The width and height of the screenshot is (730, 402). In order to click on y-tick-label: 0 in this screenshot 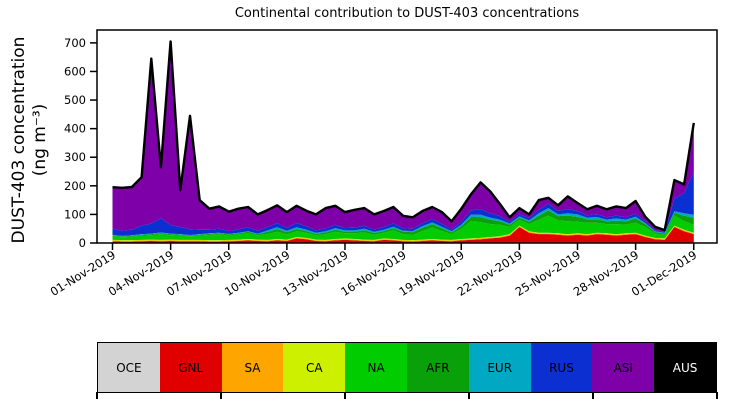, I will do `click(82, 243)`.